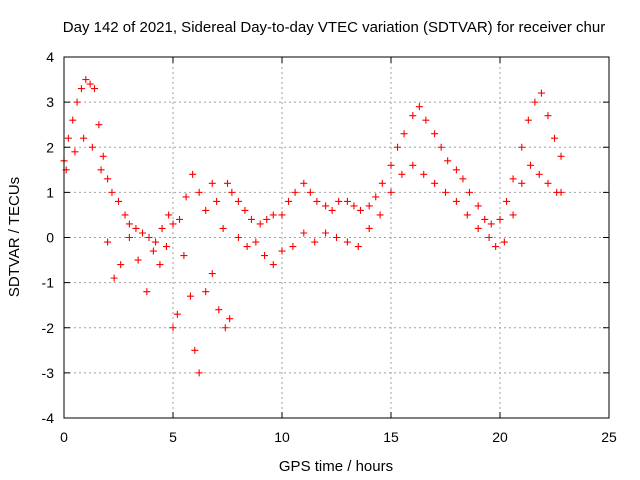 The image size is (640, 480). I want to click on y-tick-labels: 4 3 2 1 0 -1 -2 -3 -4, so click(48, 237).